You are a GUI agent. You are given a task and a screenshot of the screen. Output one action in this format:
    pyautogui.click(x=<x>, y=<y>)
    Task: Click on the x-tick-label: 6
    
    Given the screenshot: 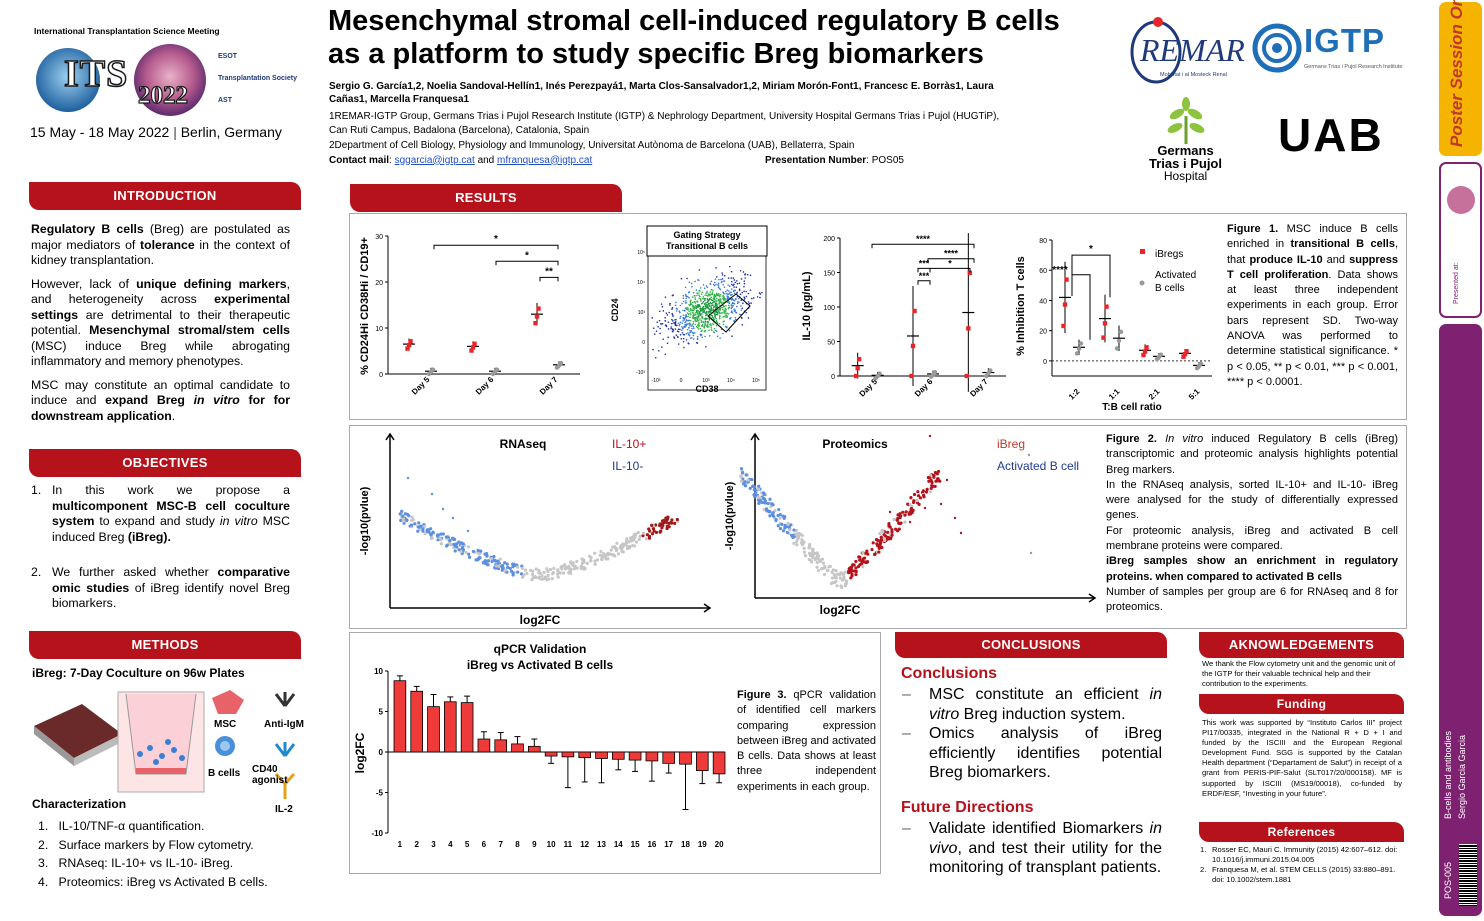 What is the action you would take?
    pyautogui.click(x=484, y=844)
    